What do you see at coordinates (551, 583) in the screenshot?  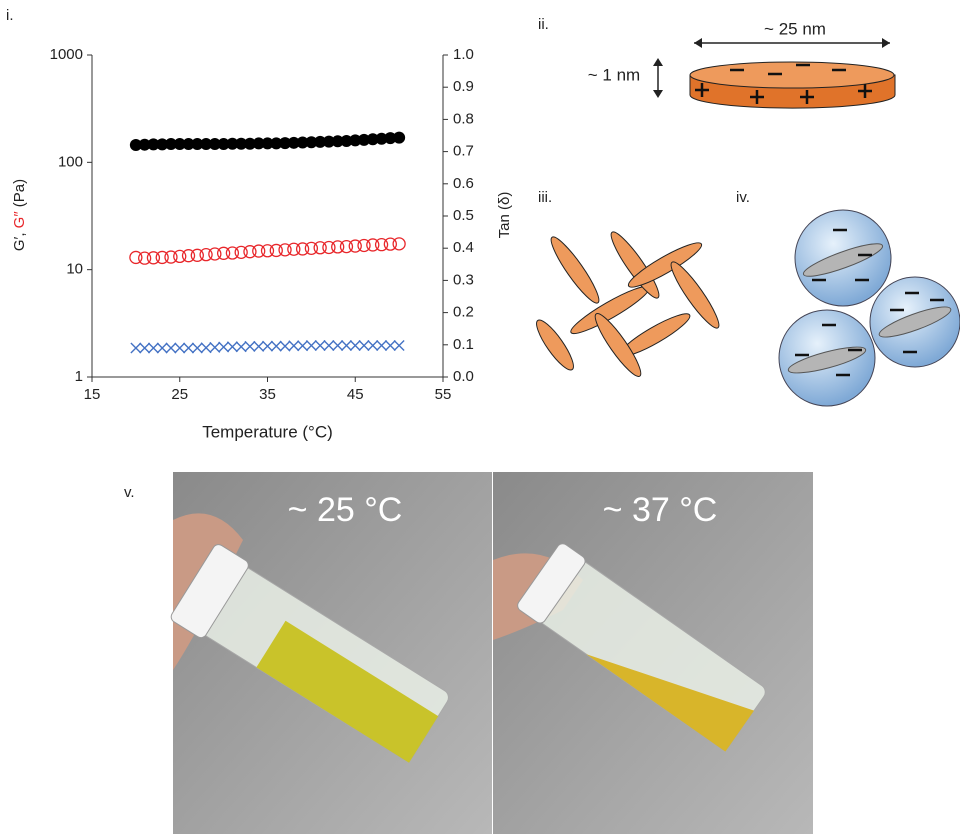 I see `cap` at bounding box center [551, 583].